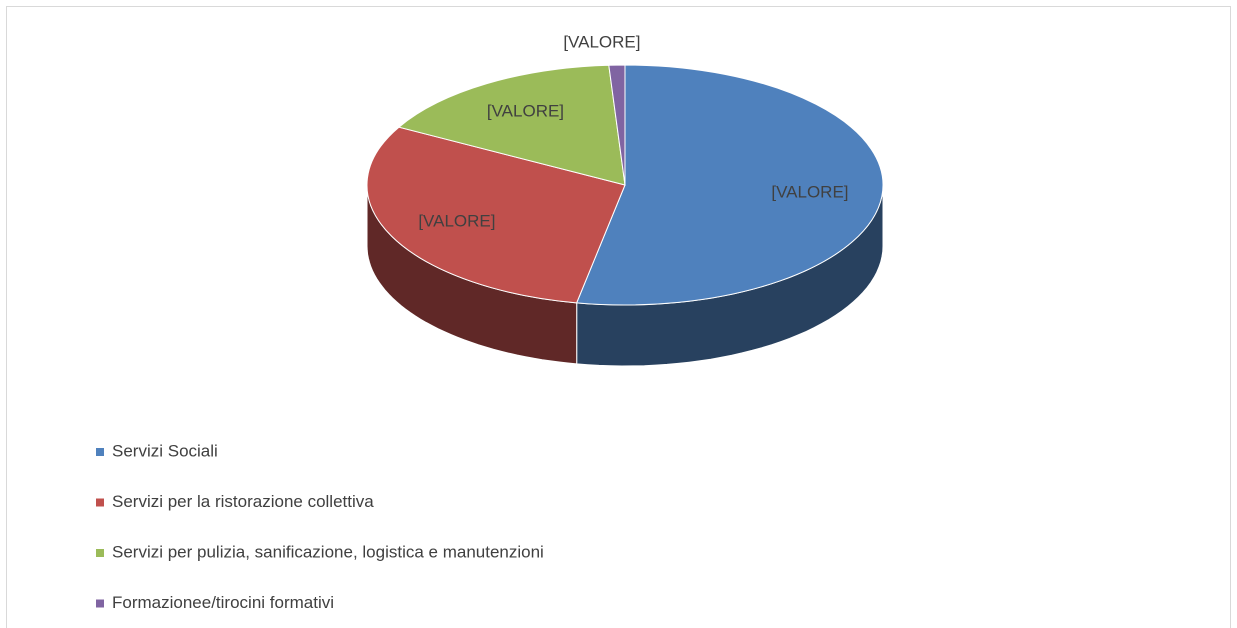 The width and height of the screenshot is (1237, 628). I want to click on legend-label: Servizi Sociali, so click(165, 450).